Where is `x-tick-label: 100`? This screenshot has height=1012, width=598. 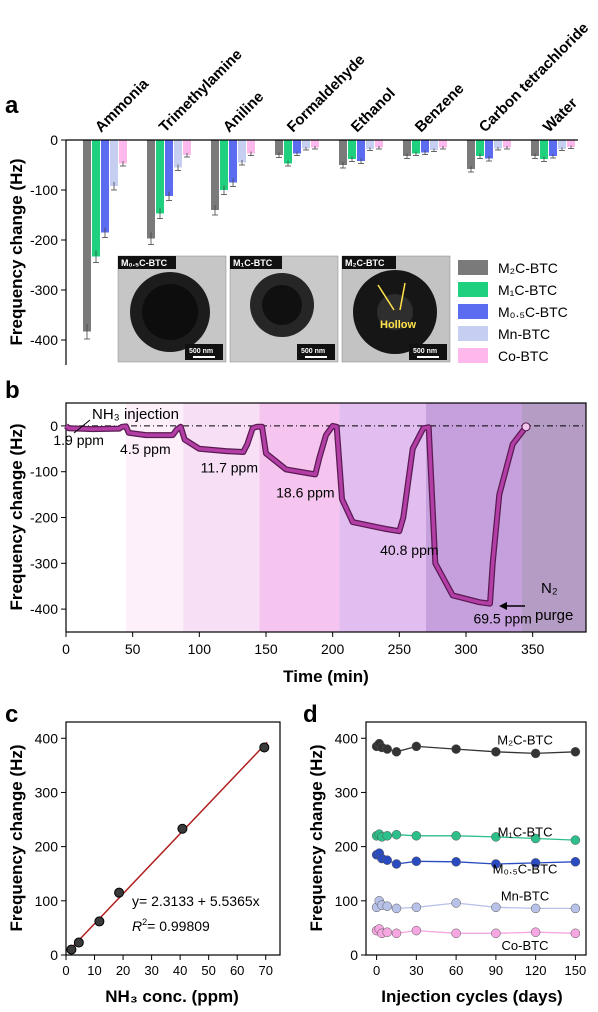
x-tick-label: 100 is located at coordinates (200, 649).